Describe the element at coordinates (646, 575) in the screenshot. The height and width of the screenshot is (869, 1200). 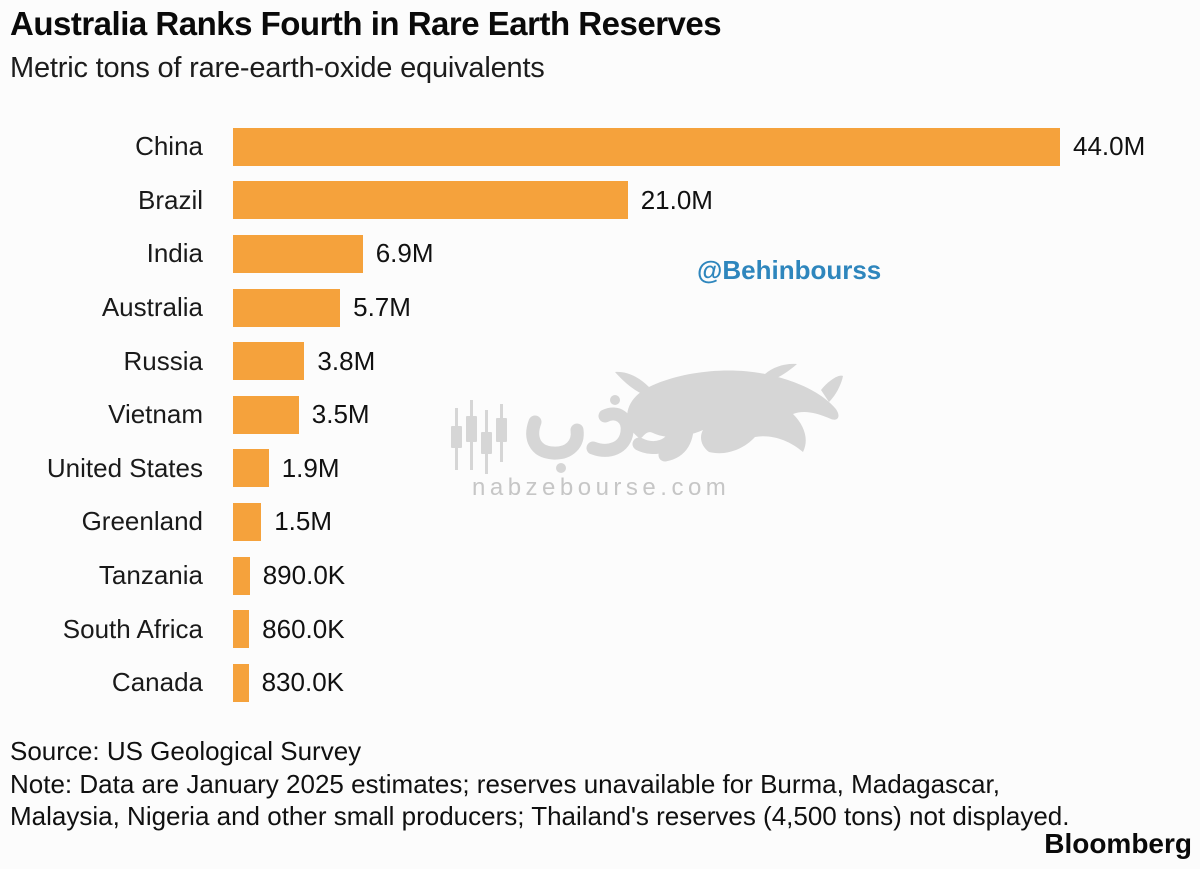
I see `bar-track: 890.0K` at that location.